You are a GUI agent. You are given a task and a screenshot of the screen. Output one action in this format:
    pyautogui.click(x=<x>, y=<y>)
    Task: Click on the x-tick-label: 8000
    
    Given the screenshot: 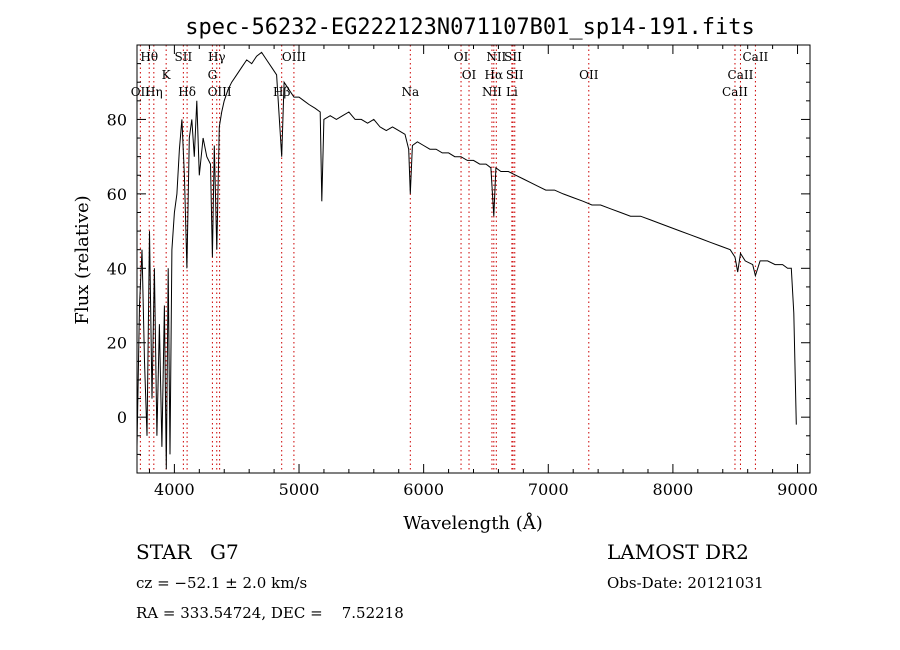 What is the action you would take?
    pyautogui.click(x=673, y=489)
    